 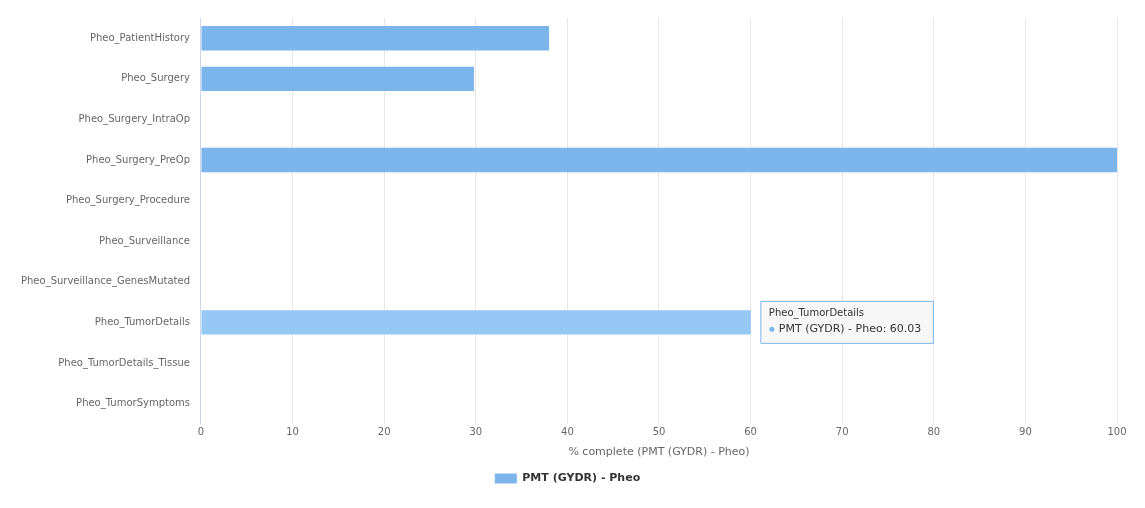 What do you see at coordinates (133, 403) in the screenshot?
I see `y-tick-label: Pheo_TumorSymptoms` at bounding box center [133, 403].